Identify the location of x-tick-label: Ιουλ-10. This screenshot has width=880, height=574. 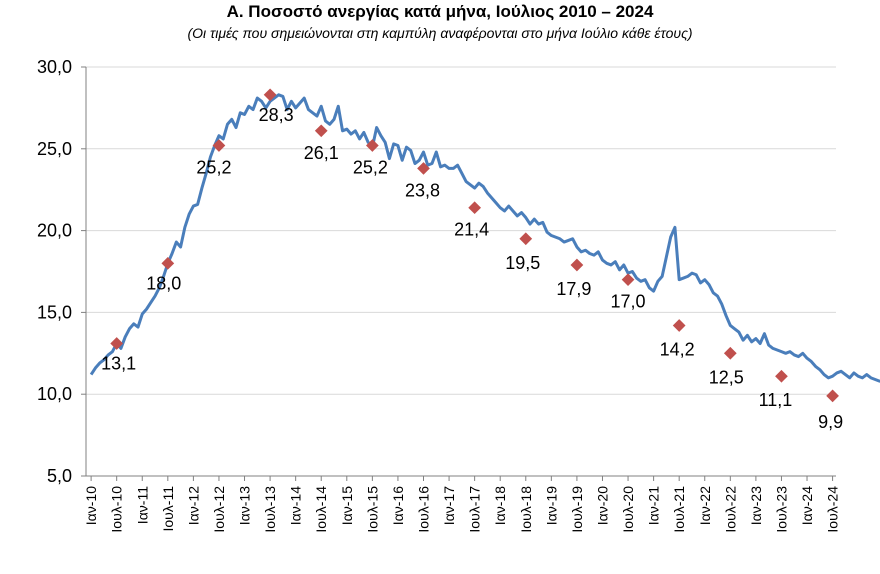
(117, 509).